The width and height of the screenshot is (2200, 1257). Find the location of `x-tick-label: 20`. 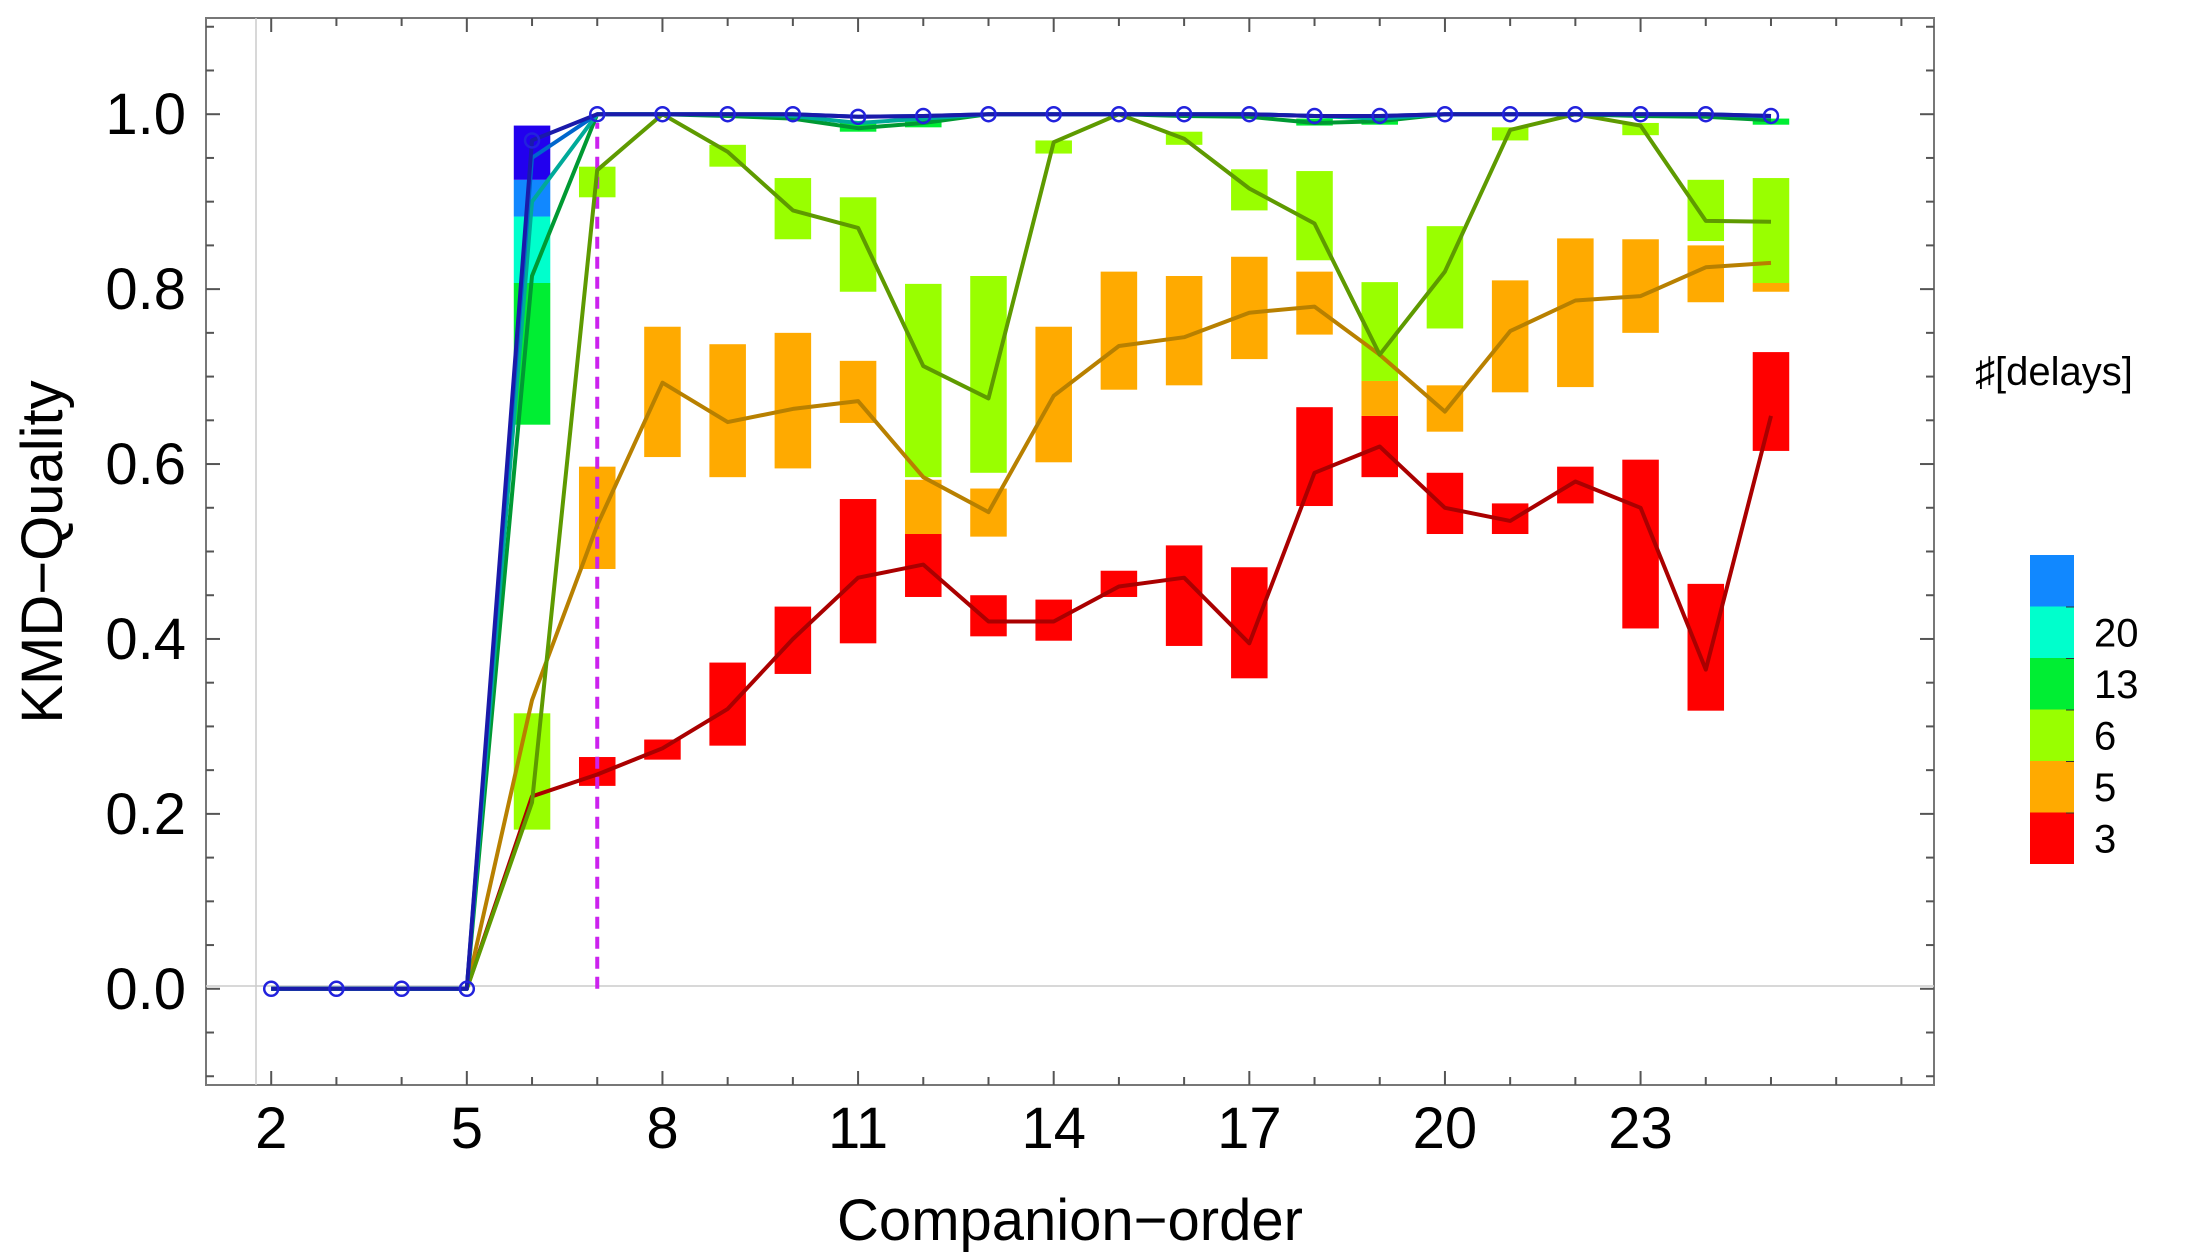

x-tick-label: 20 is located at coordinates (1445, 1128).